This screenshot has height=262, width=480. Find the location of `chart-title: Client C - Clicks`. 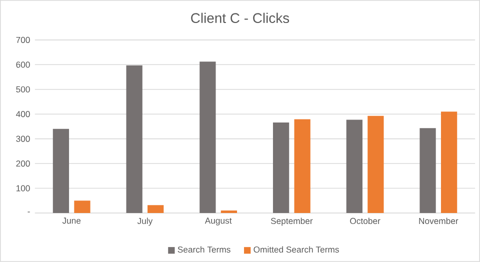

chart-title: Client C - Clicks is located at coordinates (240, 18).